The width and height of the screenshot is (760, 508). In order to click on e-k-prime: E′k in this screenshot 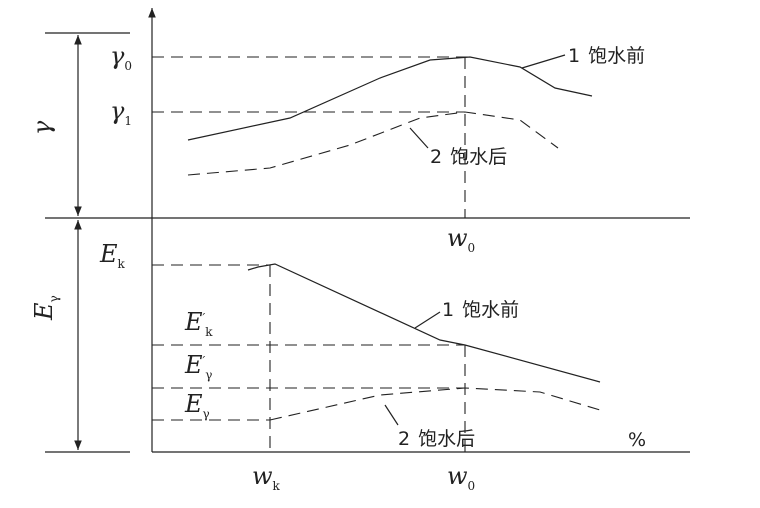, I will do `click(198, 323)`.